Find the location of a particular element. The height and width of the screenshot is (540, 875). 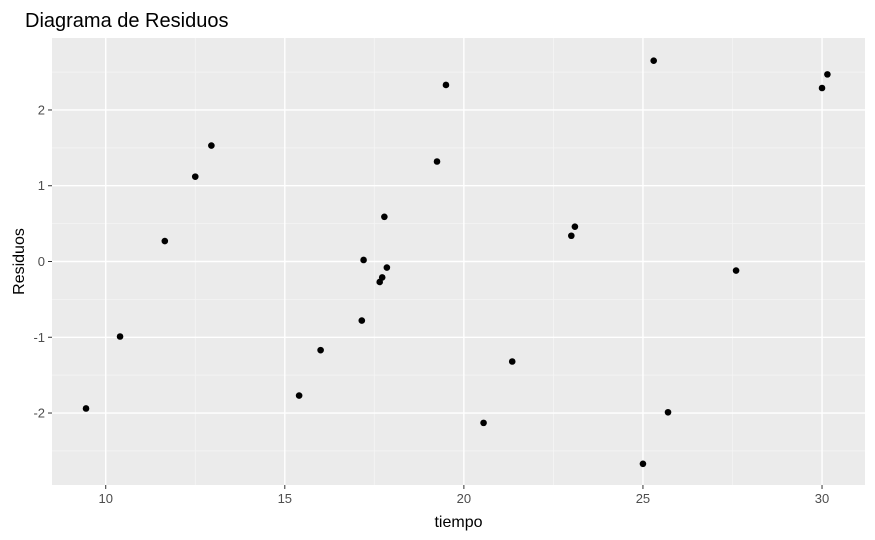

y-tick-label: 2 is located at coordinates (41, 109).